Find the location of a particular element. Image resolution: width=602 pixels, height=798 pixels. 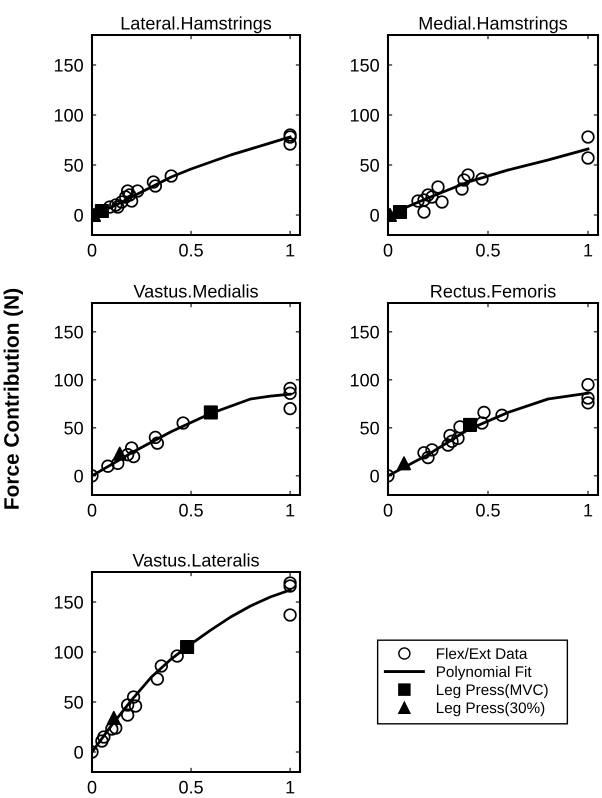

legend-label: Flex/Ext Data is located at coordinates (482, 654).